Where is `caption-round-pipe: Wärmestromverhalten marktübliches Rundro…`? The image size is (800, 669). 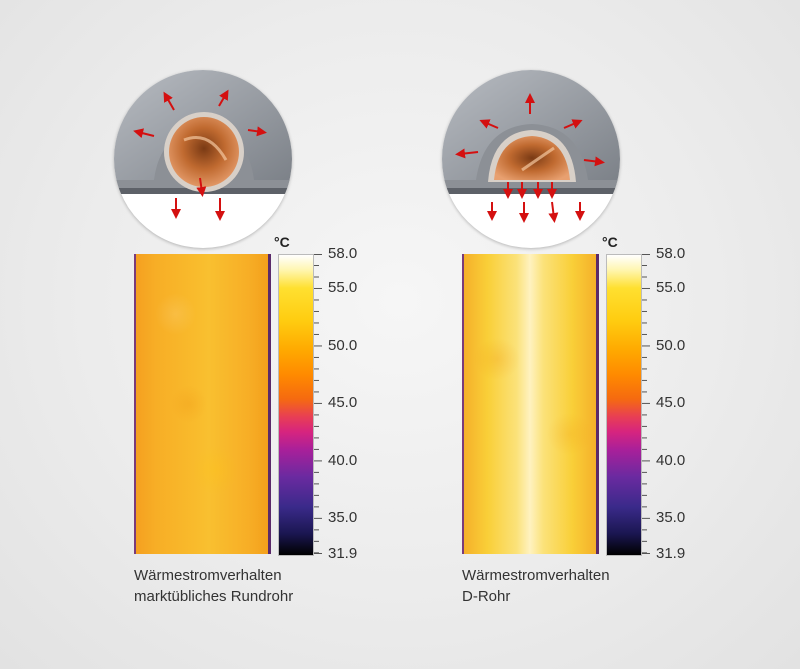 caption-round-pipe: Wärmestromverhalten marktübliches Rundro… is located at coordinates (213, 586).